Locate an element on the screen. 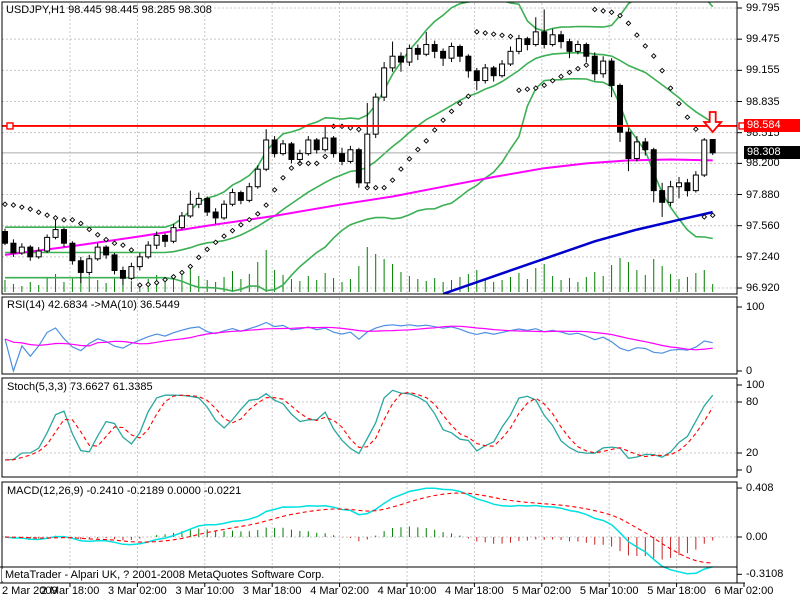  sell-arrow-icon is located at coordinates (713, 122).